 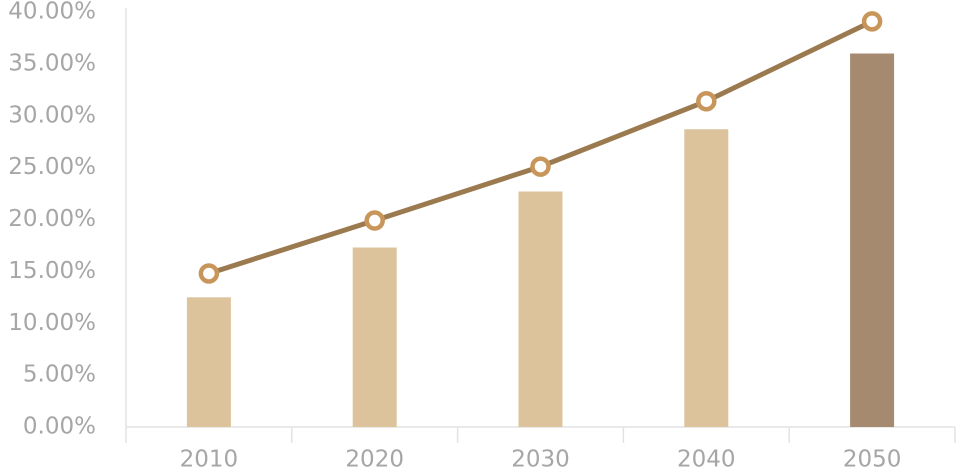 I want to click on y-tick-label: 25.00%, so click(x=52, y=167).